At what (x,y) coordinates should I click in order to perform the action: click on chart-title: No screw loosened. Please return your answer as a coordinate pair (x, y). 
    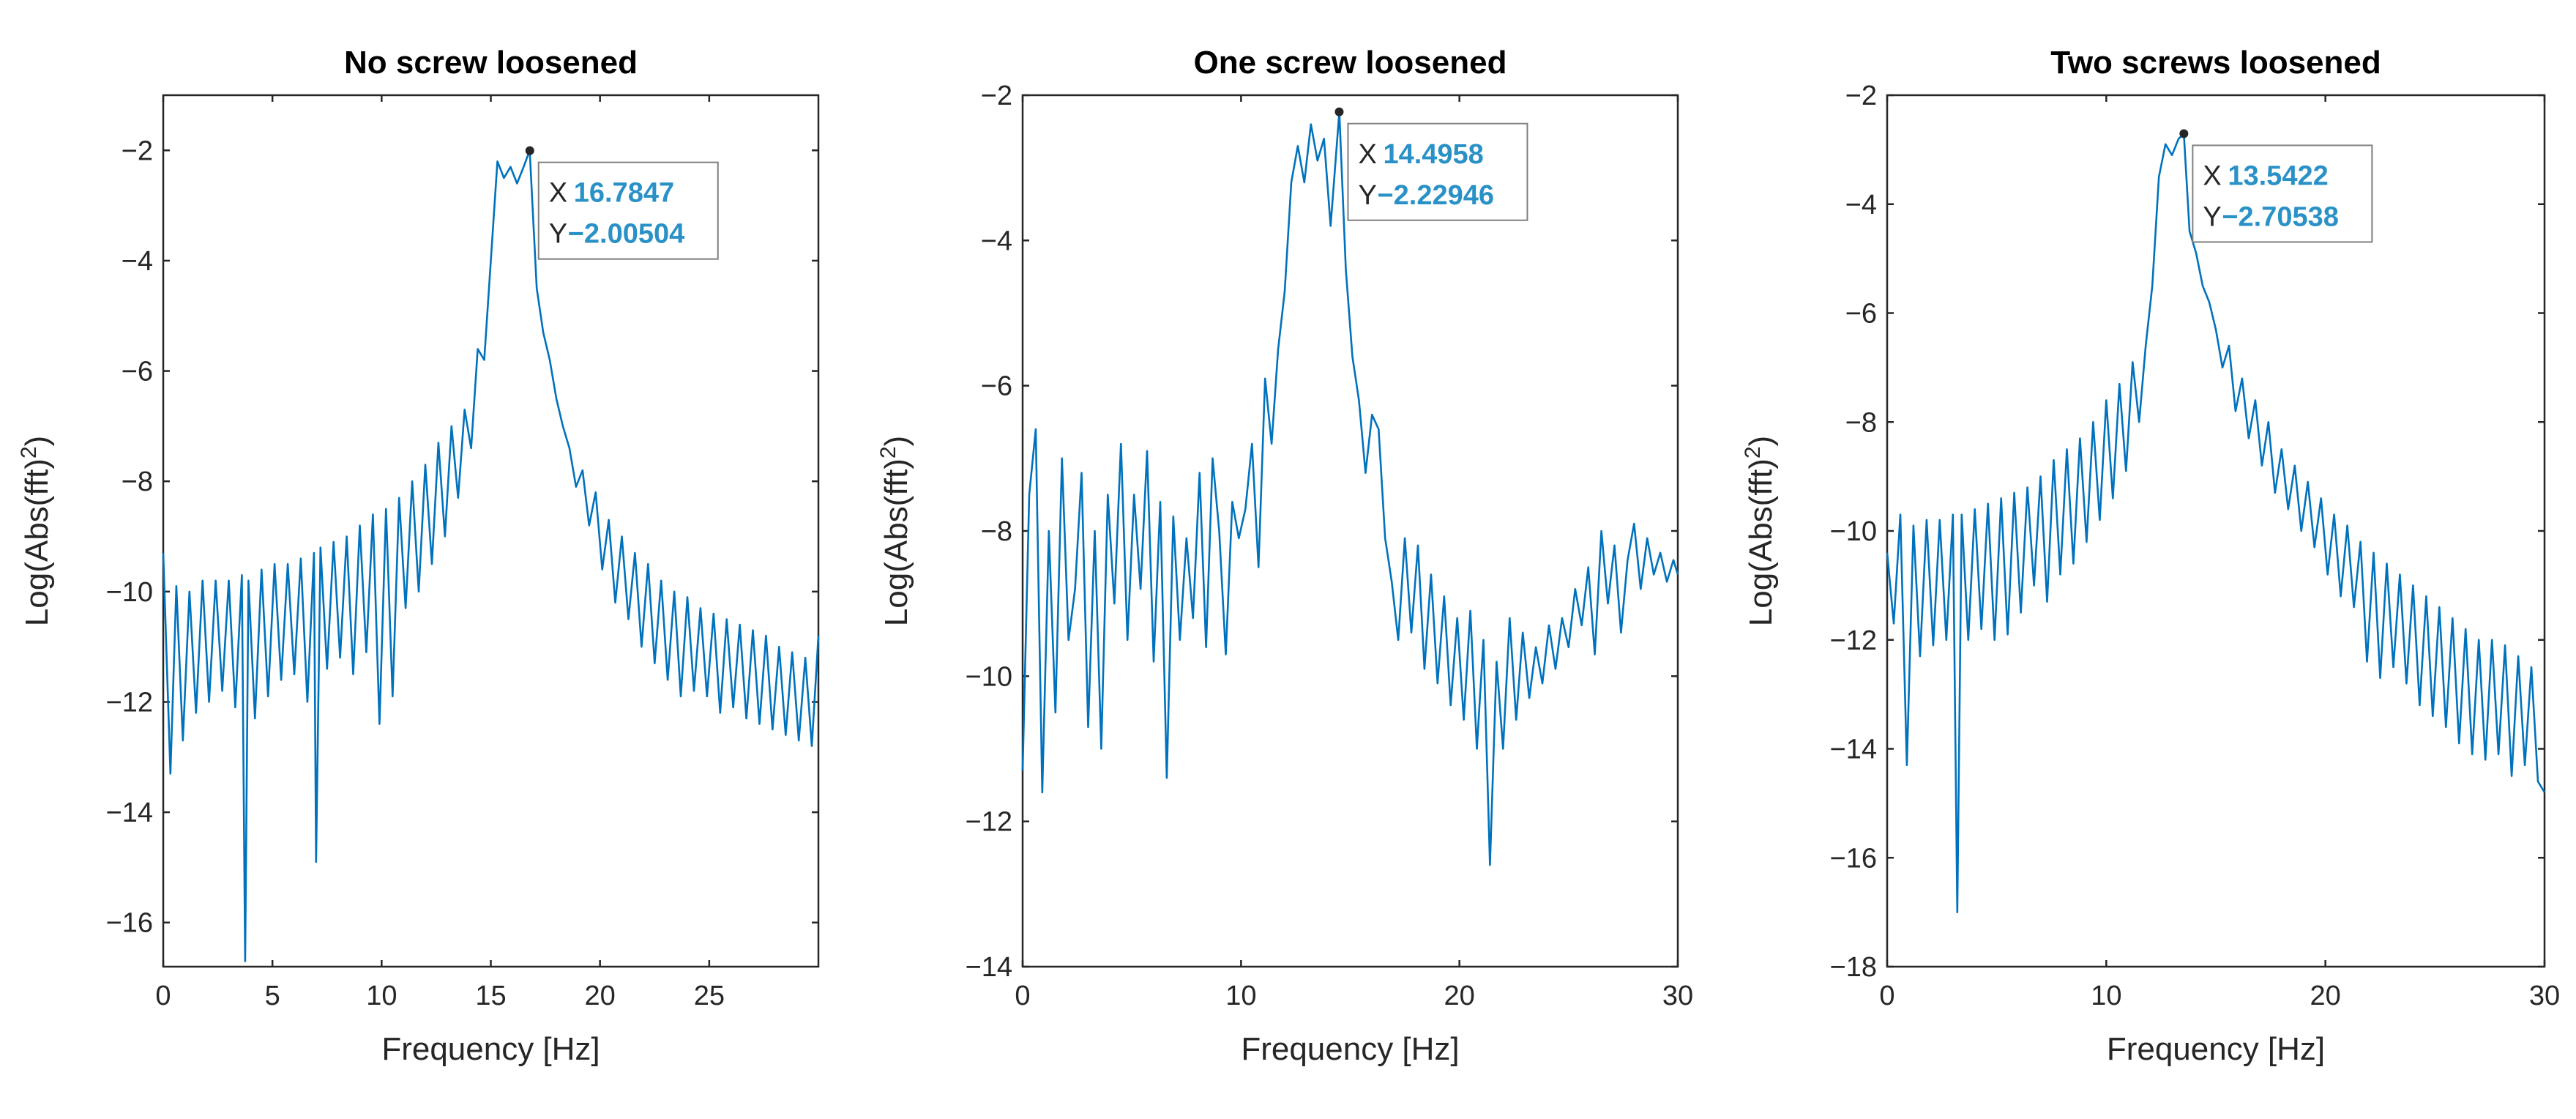
    Looking at the image, I should click on (491, 63).